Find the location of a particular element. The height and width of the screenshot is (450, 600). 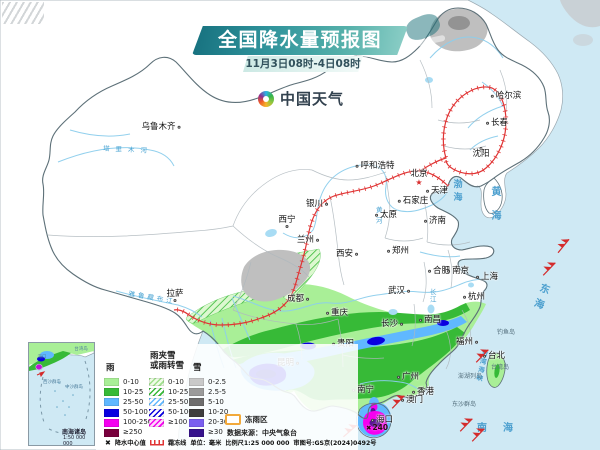

legend-range-label: 0-10 is located at coordinates (131, 381).